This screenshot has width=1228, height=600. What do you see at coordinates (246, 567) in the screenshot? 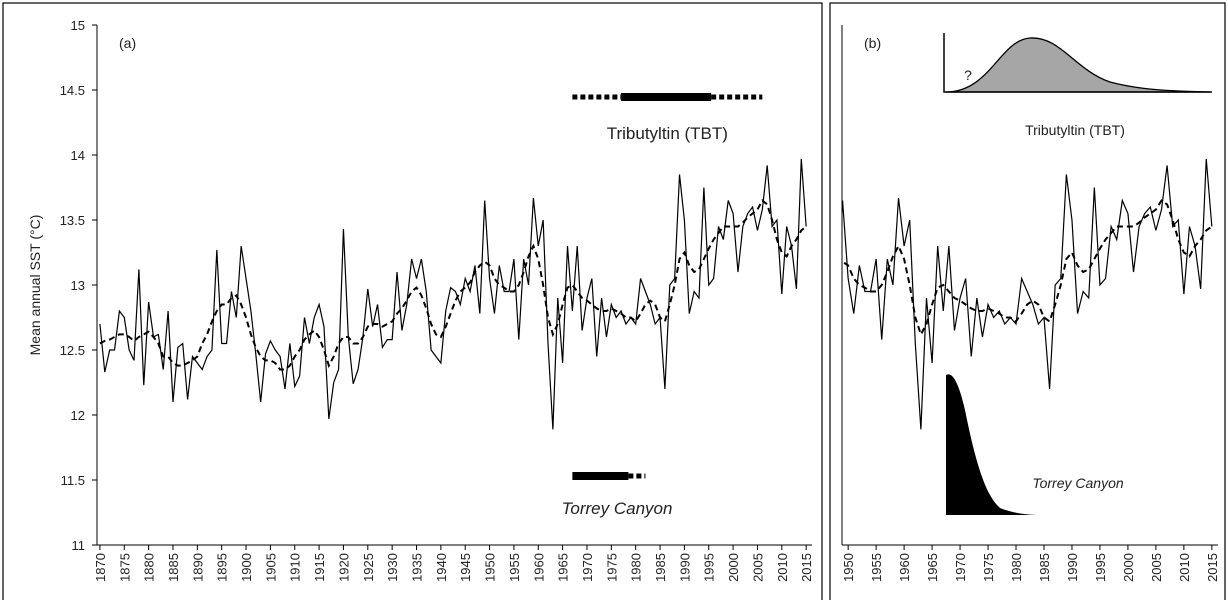
I see `x-tick-label: 1900` at bounding box center [246, 567].